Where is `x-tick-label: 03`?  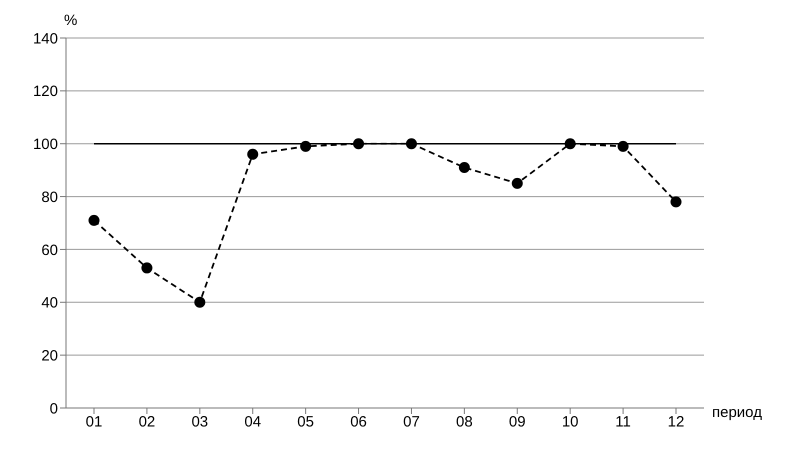 x-tick-label: 03 is located at coordinates (199, 422).